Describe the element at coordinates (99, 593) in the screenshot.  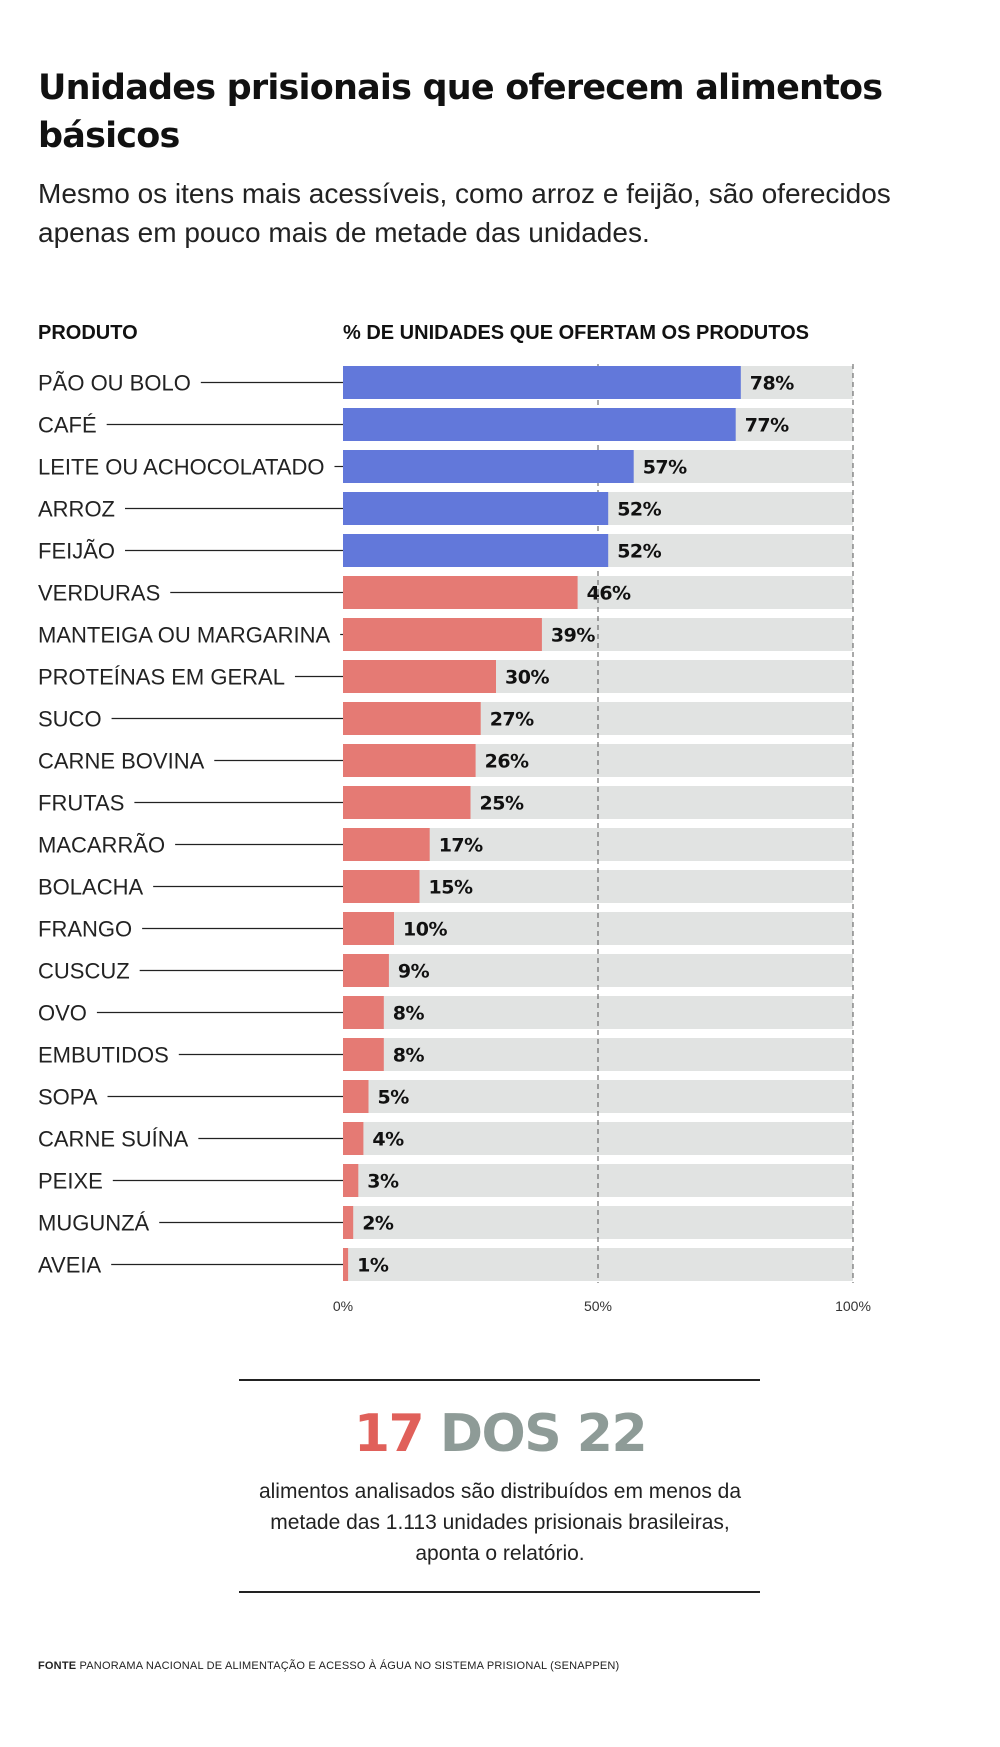
I see `category-label: VERDURAS` at that location.